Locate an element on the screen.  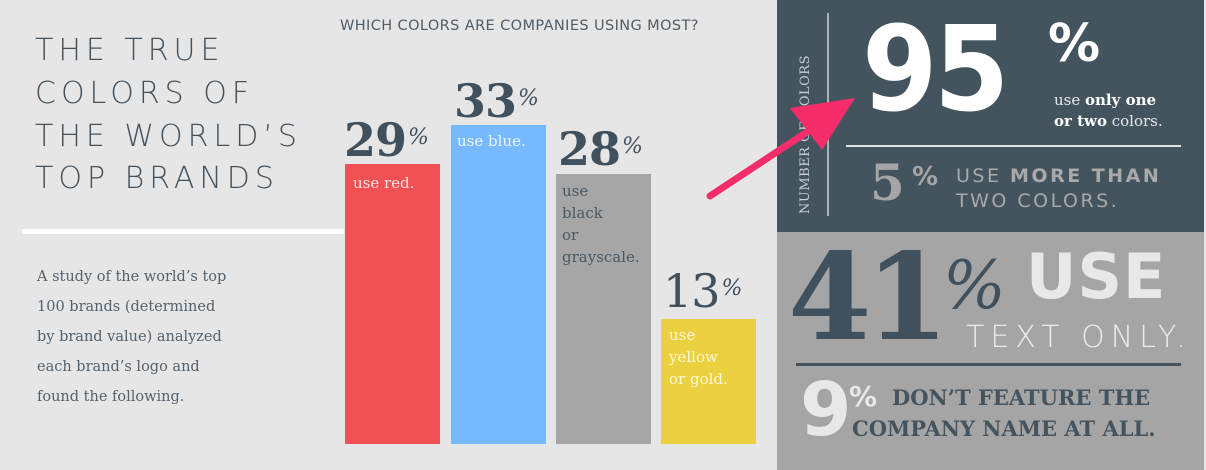
title-line-3: THE WORLD’S is located at coordinates (168, 136).